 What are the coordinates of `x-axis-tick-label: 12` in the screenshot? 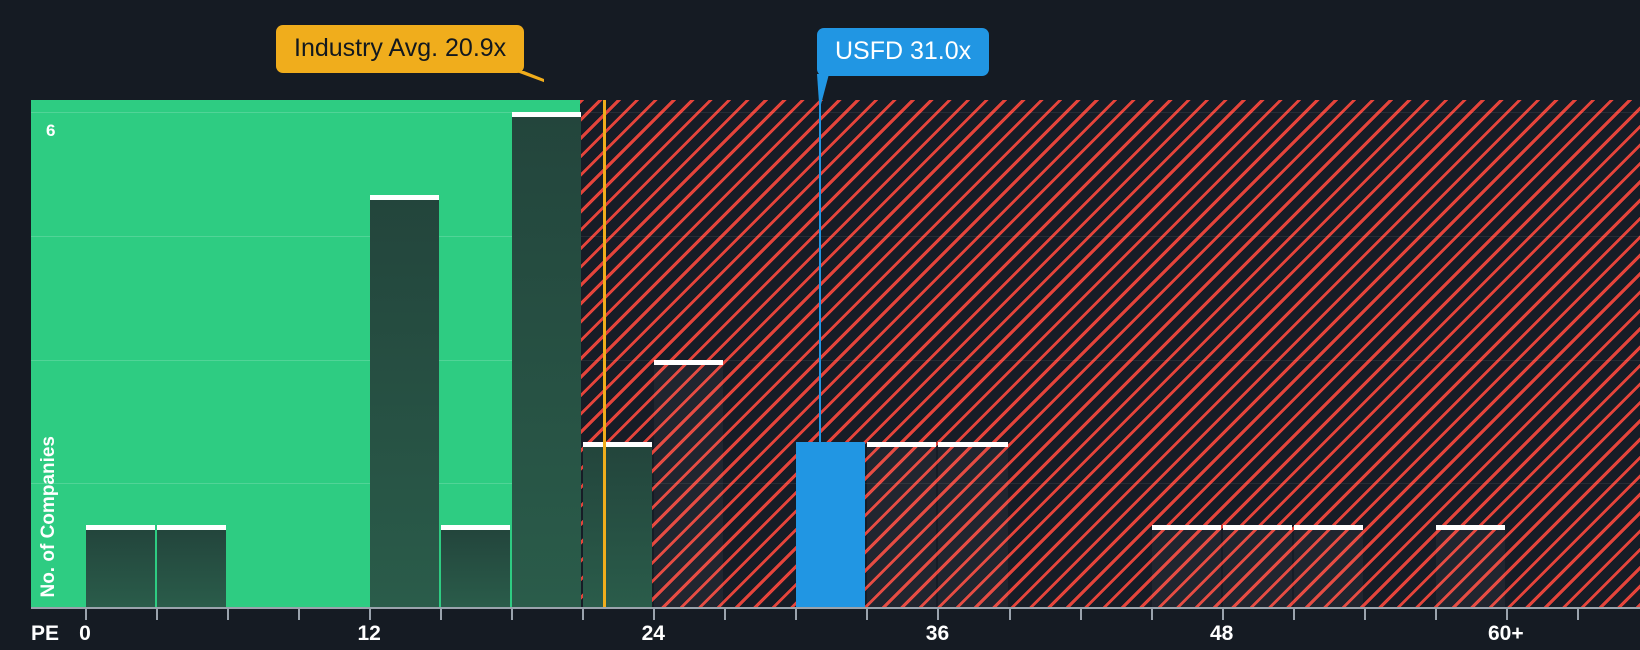 It's located at (369, 633).